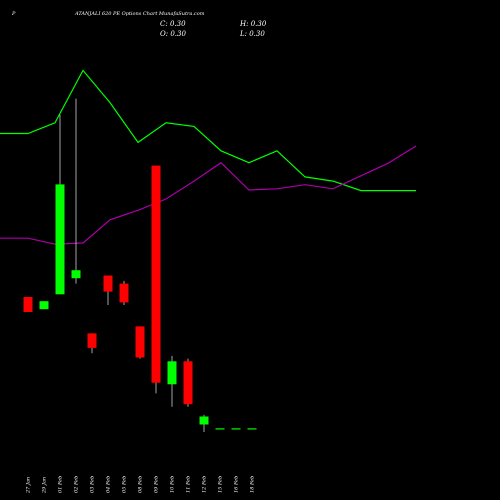 The width and height of the screenshot is (500, 500). I want to click on close-value: C: 0.30, so click(173, 24).